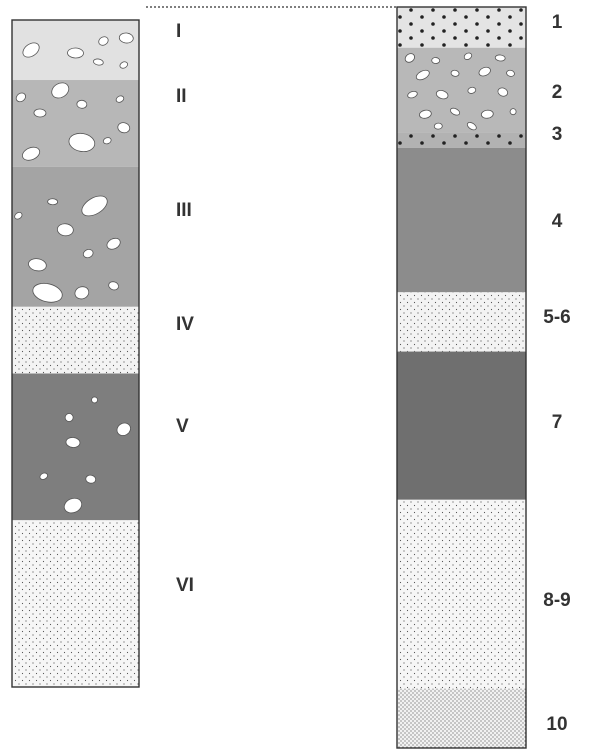  Describe the element at coordinates (185, 324) in the screenshot. I see `left-layer-label: IV` at that location.